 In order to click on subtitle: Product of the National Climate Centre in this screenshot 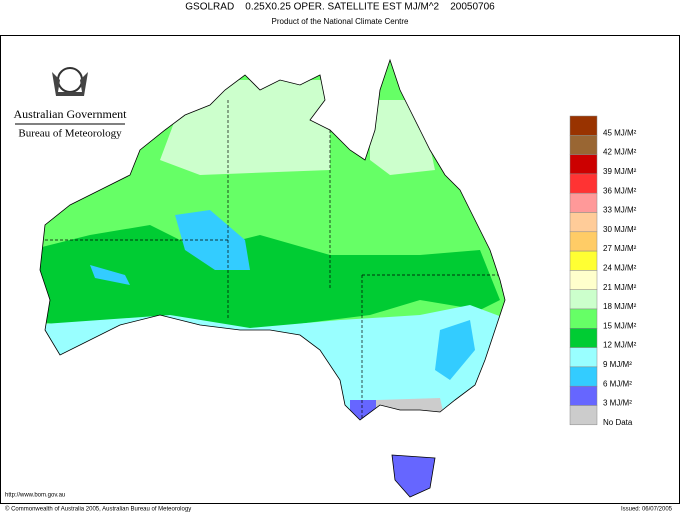, I will do `click(341, 21)`.